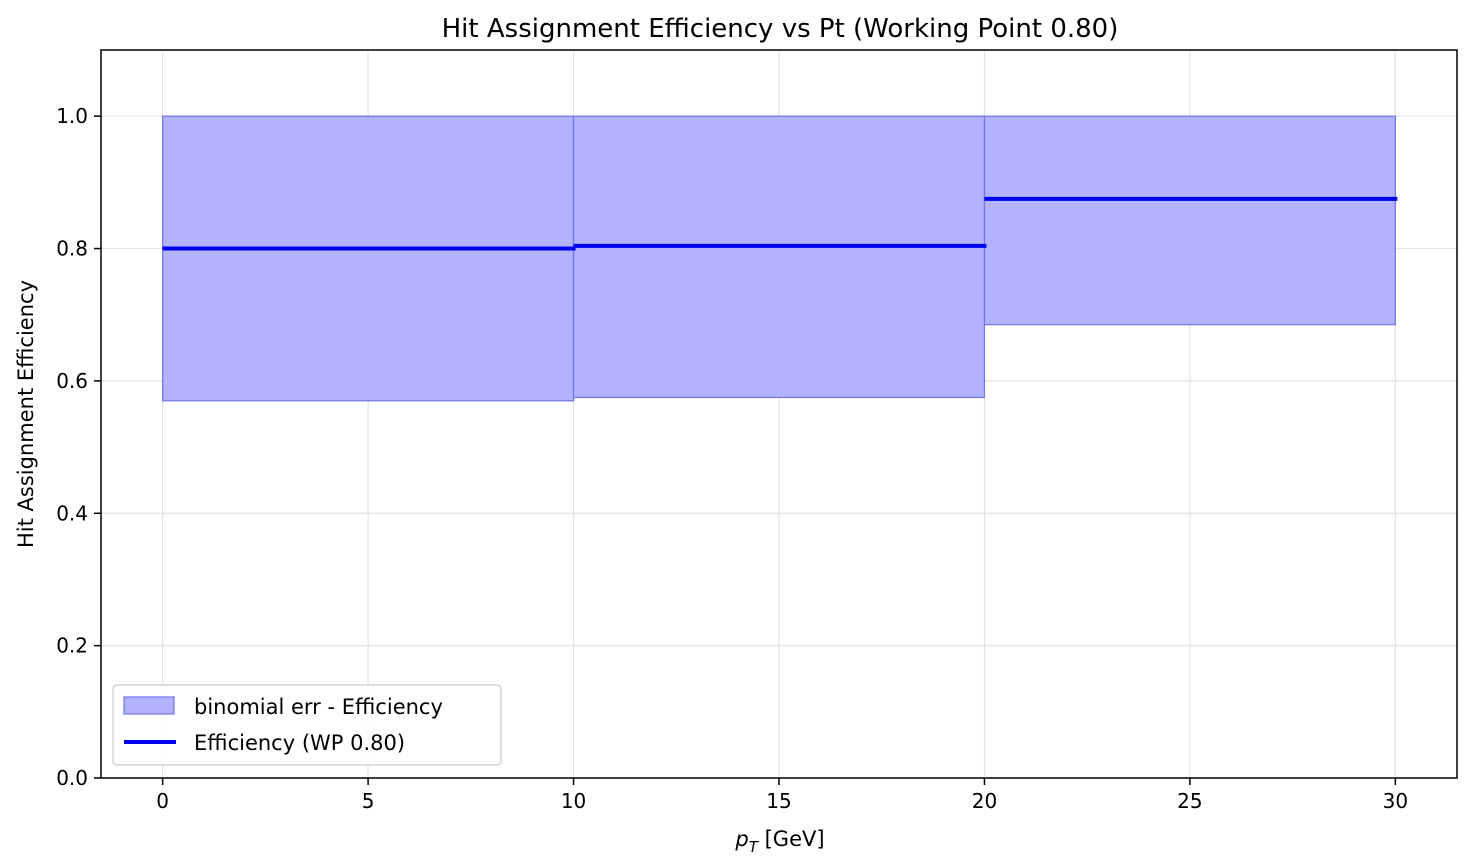  What do you see at coordinates (149, 705) in the screenshot?
I see `legend-band-swatch` at bounding box center [149, 705].